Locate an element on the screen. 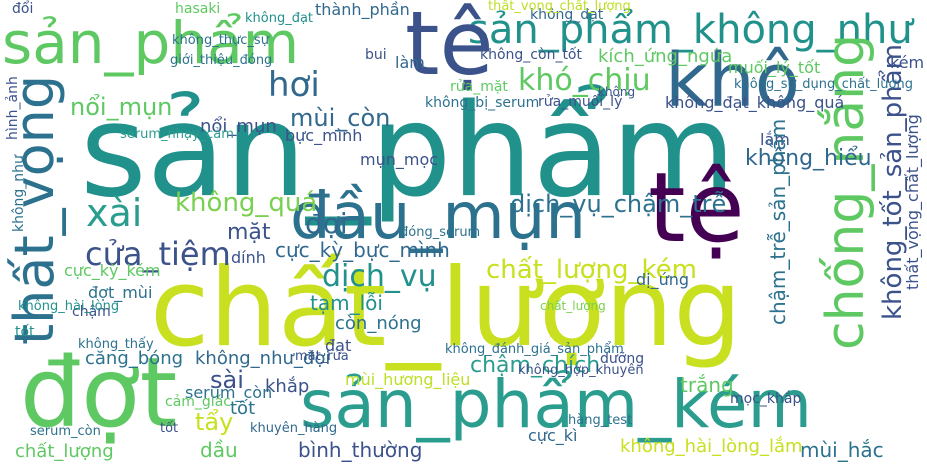 The width and height of the screenshot is (927, 464). cloud-word: chậm_chích is located at coordinates (535, 365).